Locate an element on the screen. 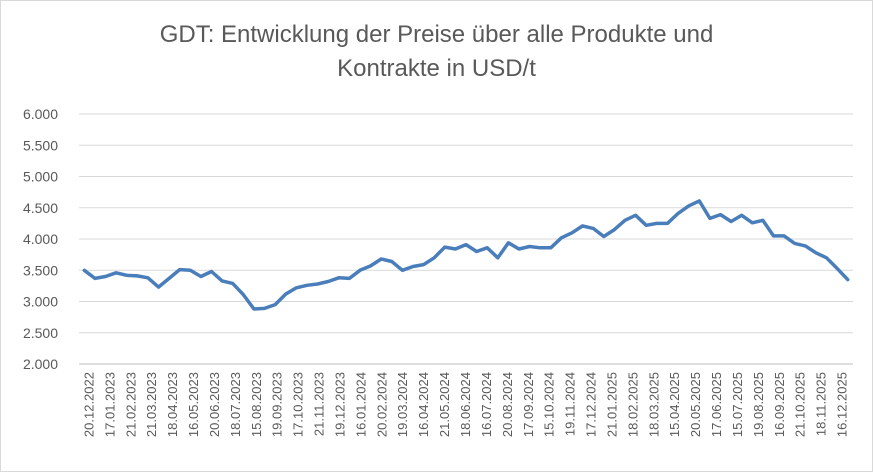  x-tick-label: 16.07.2024 is located at coordinates (486, 404).